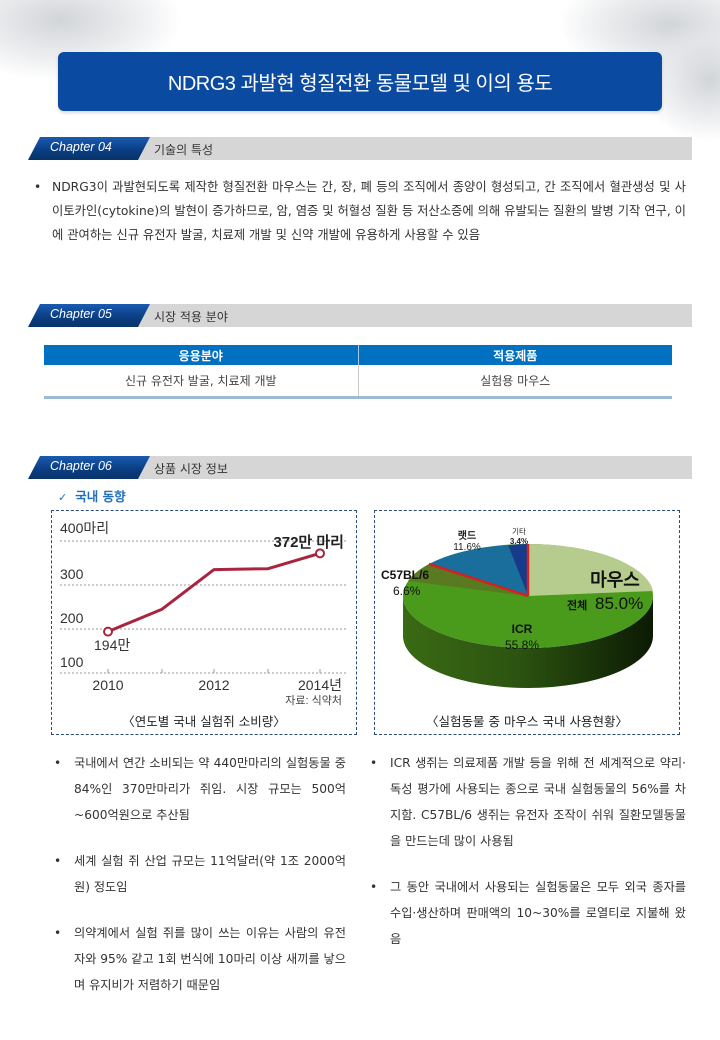  What do you see at coordinates (308, 542) in the screenshot?
I see `annotation-372: 372만 마리` at bounding box center [308, 542].